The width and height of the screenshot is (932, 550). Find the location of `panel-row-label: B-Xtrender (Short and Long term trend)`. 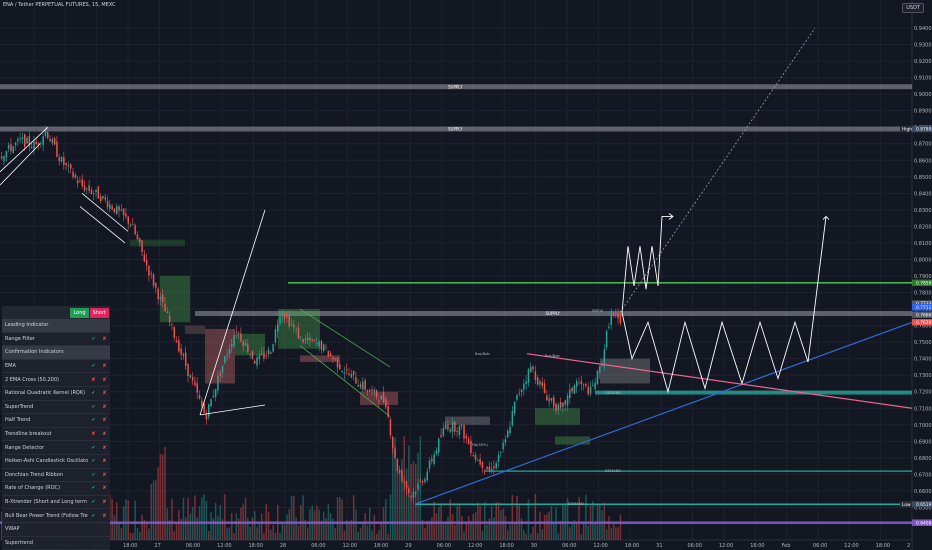

panel-row-label: B-Xtrender (Short and Long term trend) is located at coordinates (46, 502).